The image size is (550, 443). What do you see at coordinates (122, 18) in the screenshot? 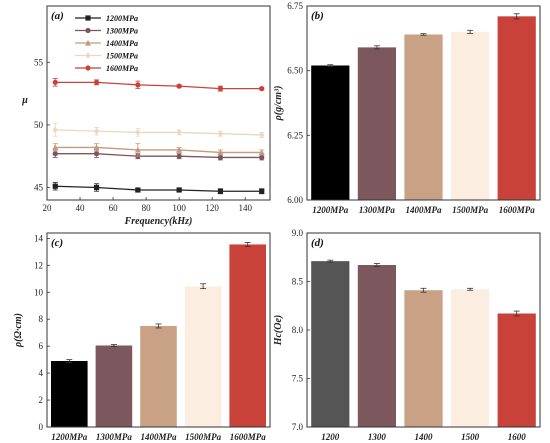
I see `legend-label: 1200MPa` at bounding box center [122, 18].